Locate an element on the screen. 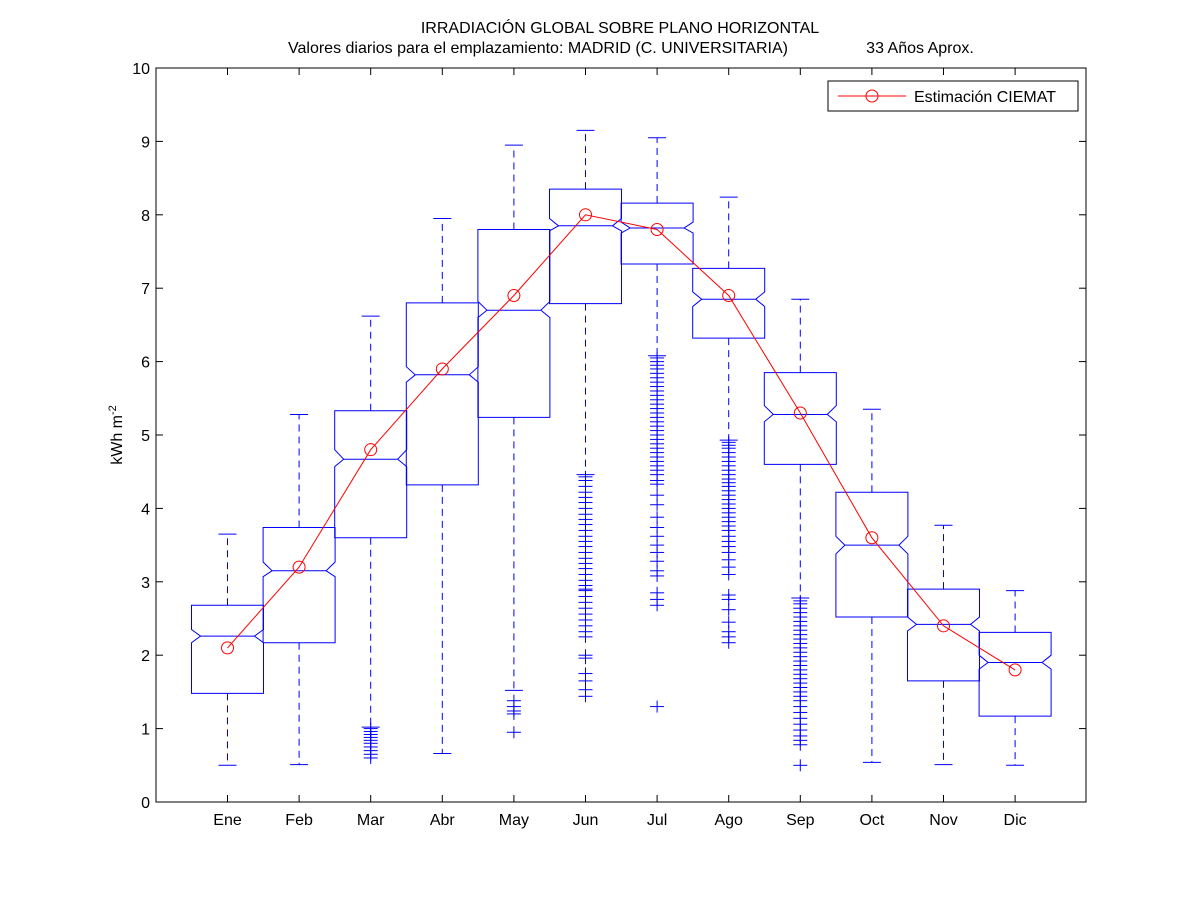 The image size is (1200, 901). box-ago is located at coordinates (729, 422).